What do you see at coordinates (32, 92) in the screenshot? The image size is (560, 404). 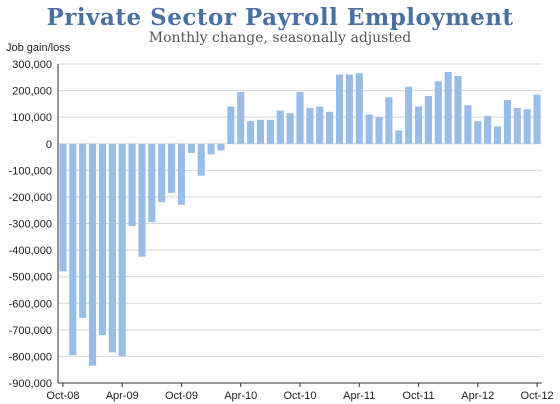 I see `y-tick-label: 200,000` at bounding box center [32, 92].